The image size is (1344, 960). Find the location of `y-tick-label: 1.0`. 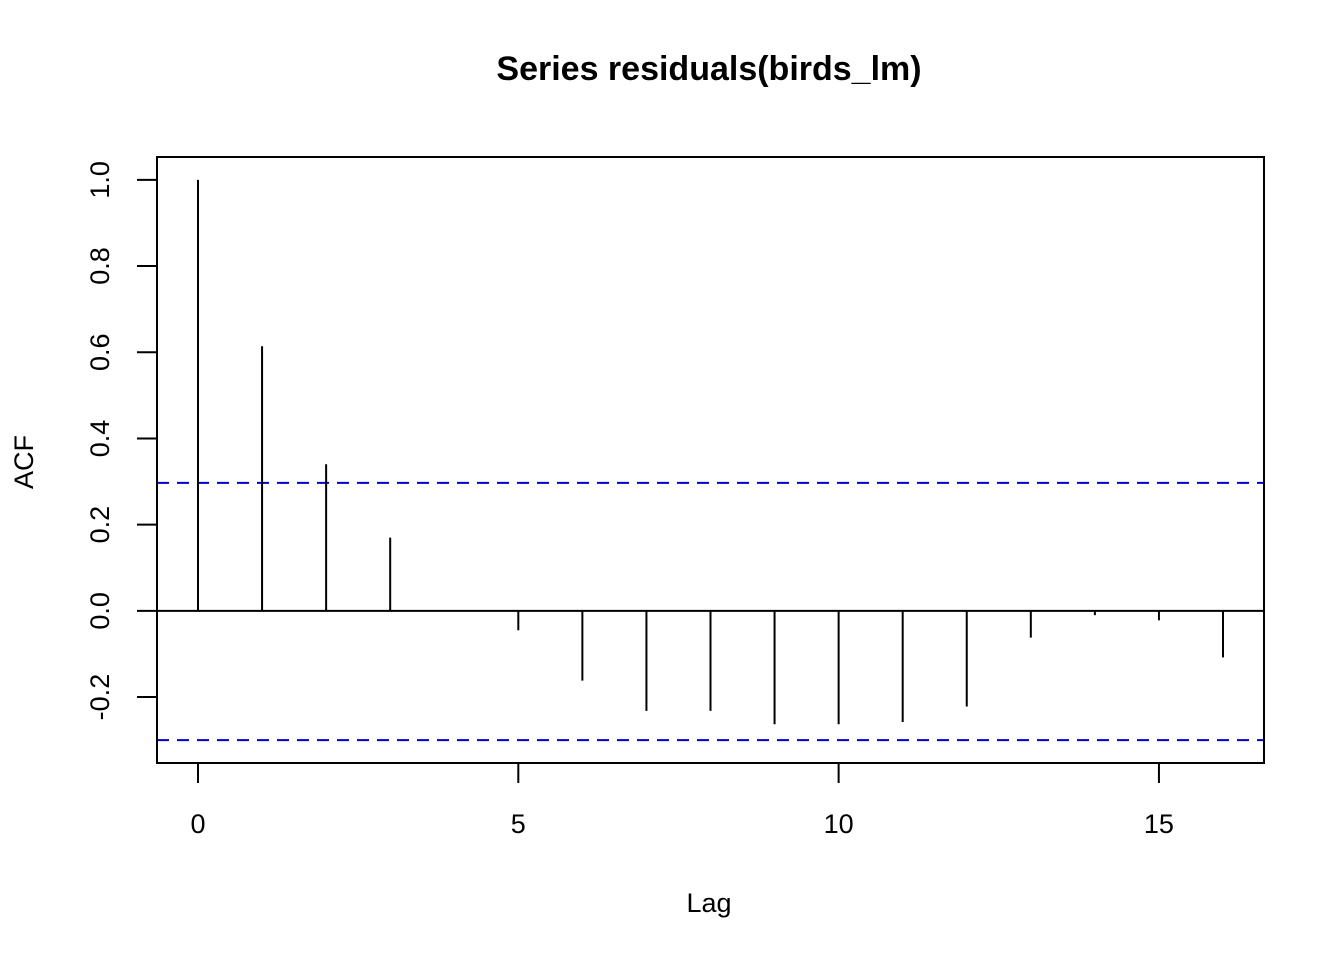

y-tick-label: 1.0 is located at coordinates (100, 180).